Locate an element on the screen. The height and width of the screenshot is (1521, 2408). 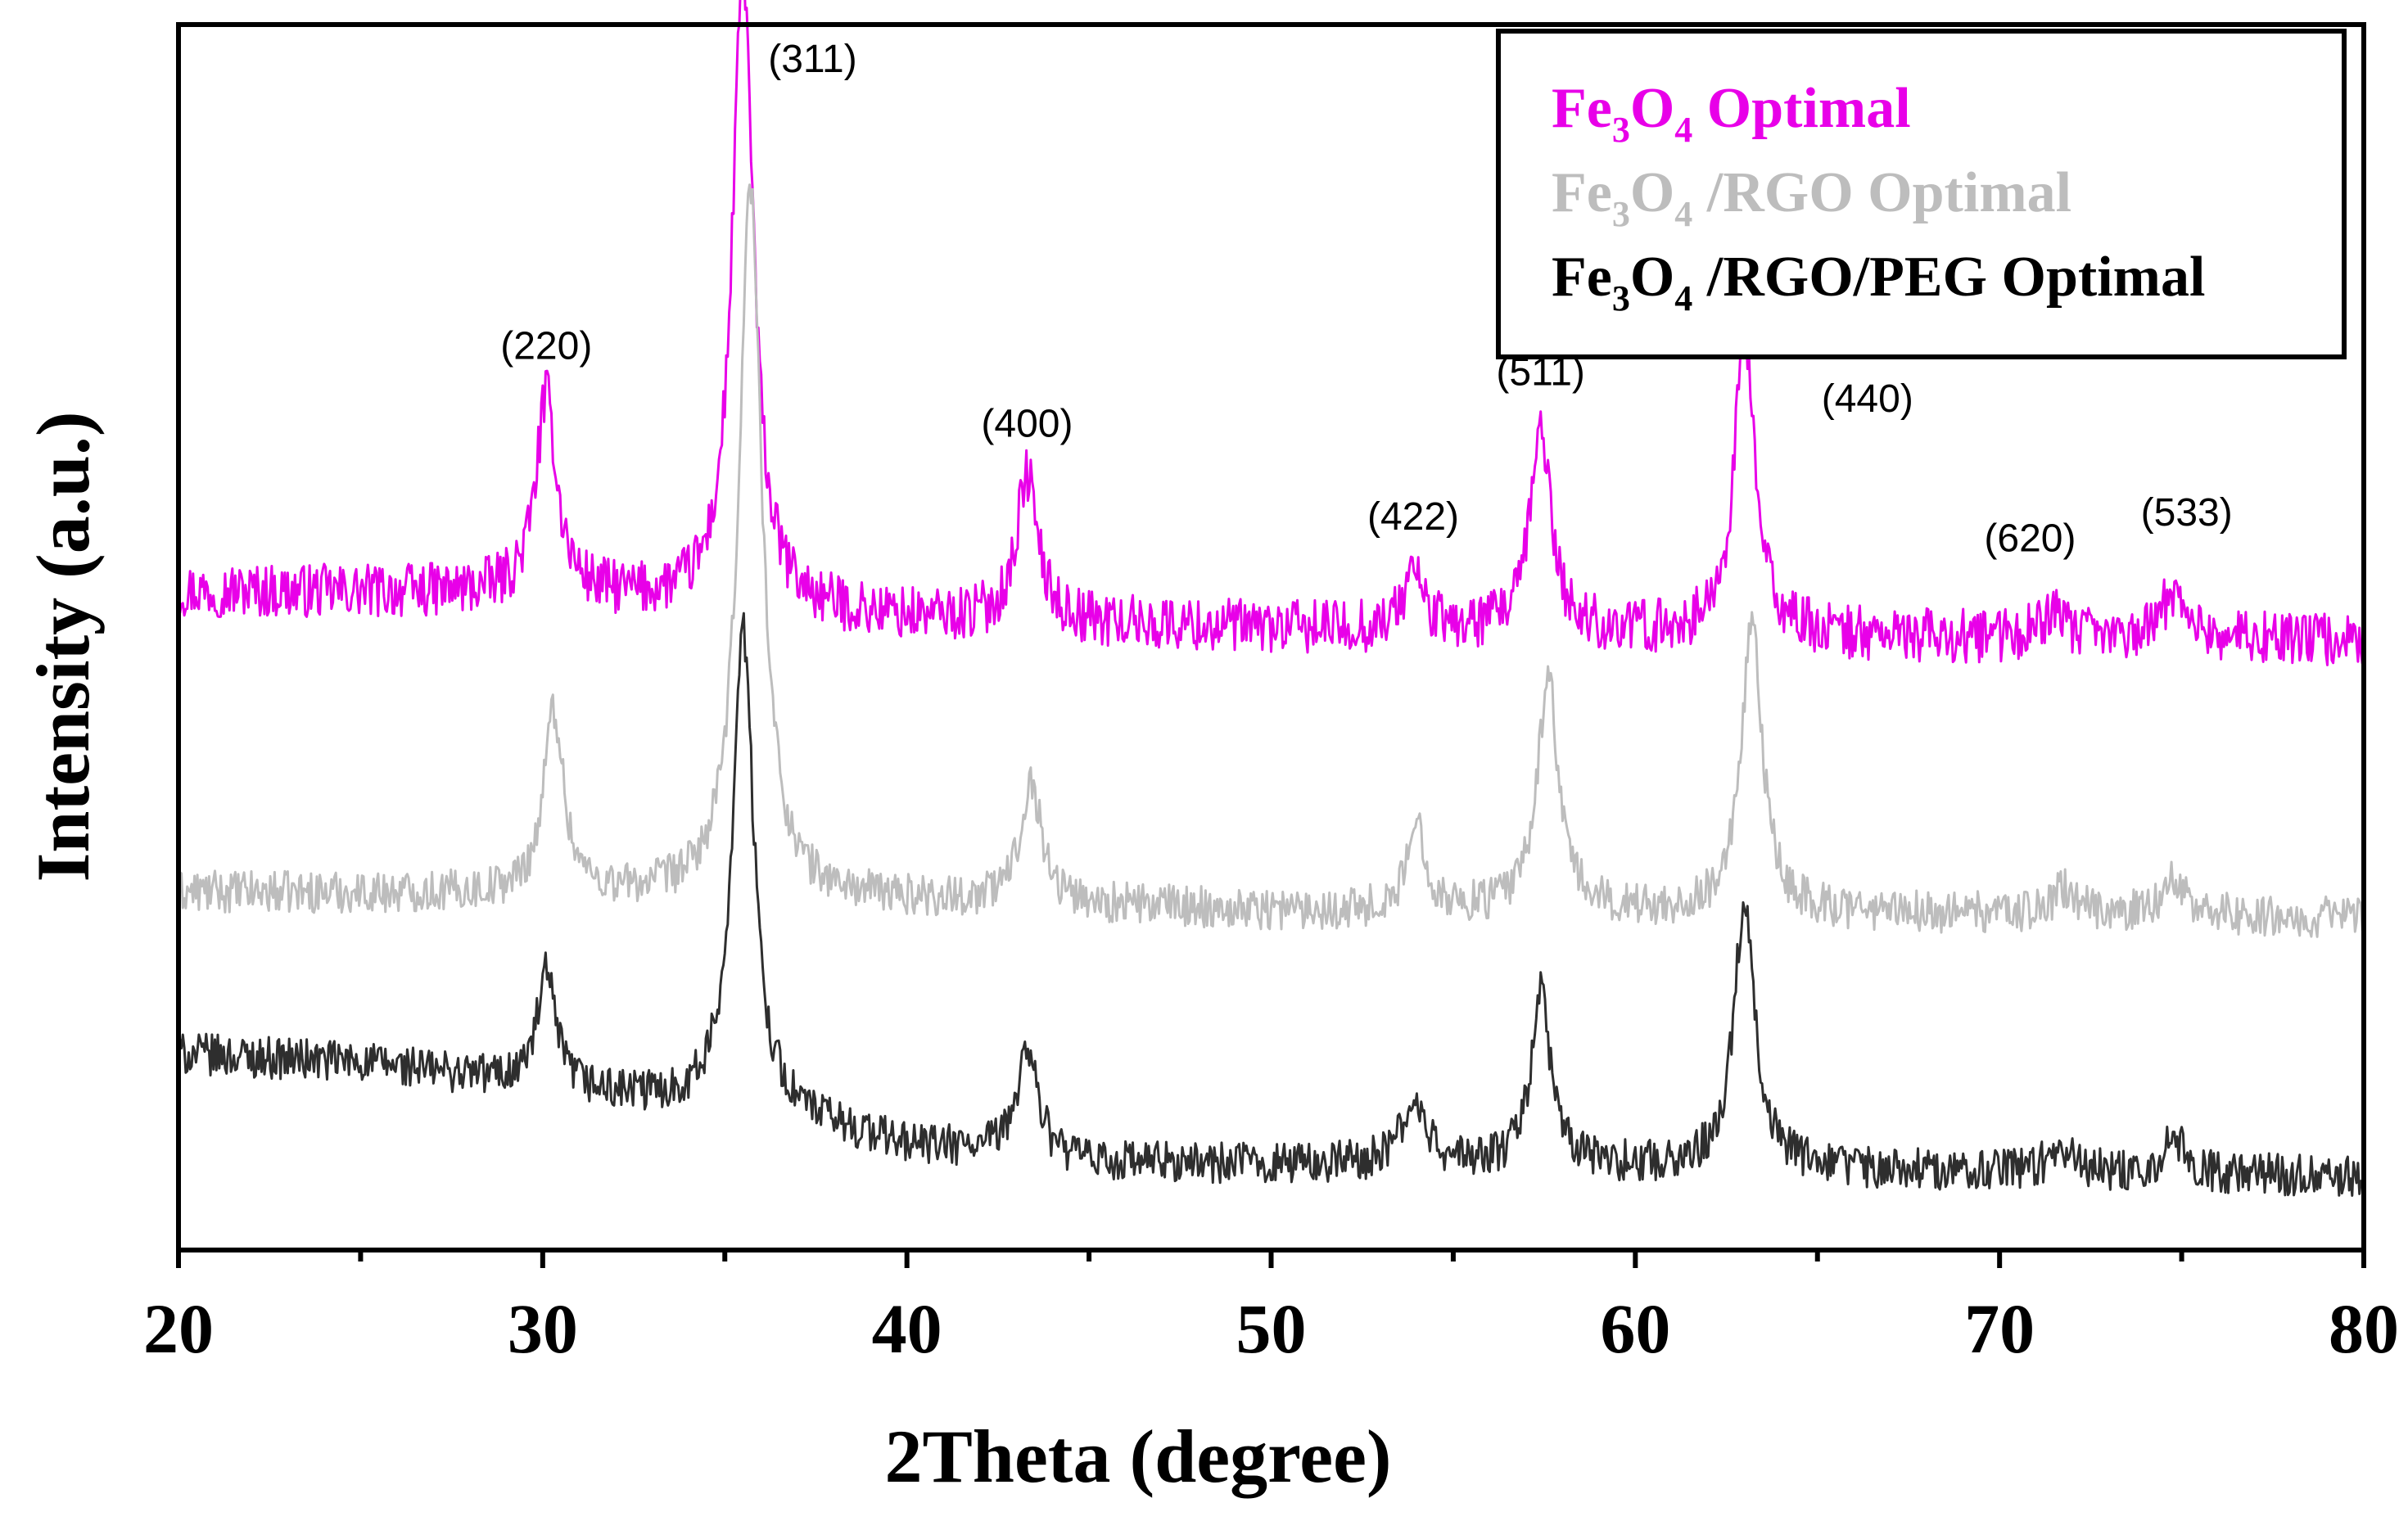
x-tick-label: 20 is located at coordinates (178, 1328).